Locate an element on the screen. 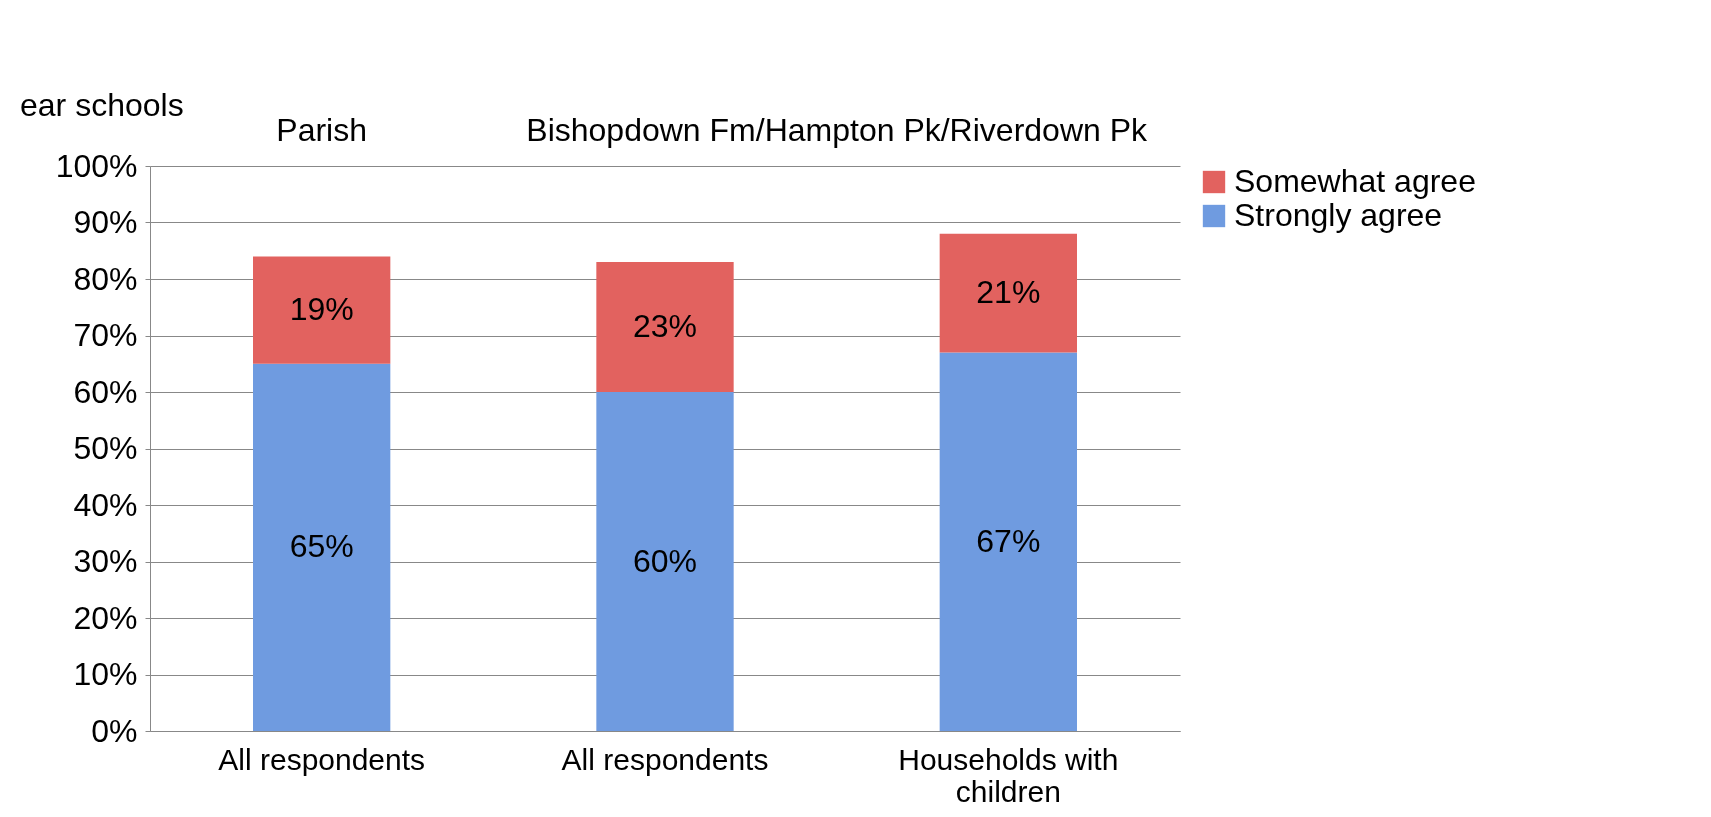 Image resolution: width=1711 pixels, height=817 pixels. data-label: 19% is located at coordinates (321, 309).